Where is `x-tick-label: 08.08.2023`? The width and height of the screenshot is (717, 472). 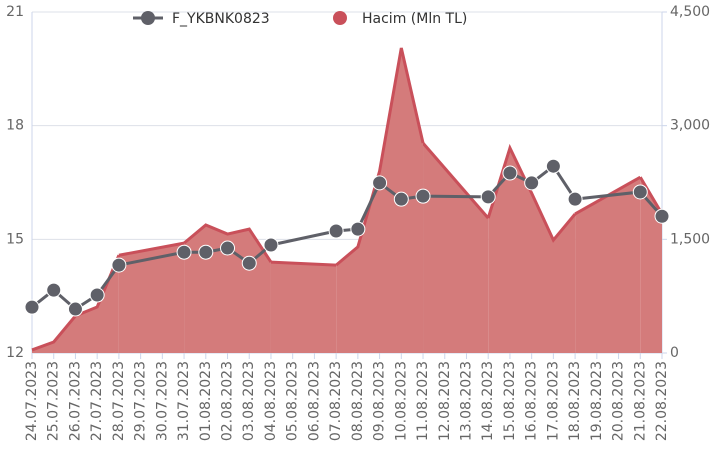 x-tick-label: 08.08.2023 is located at coordinates (358, 401).